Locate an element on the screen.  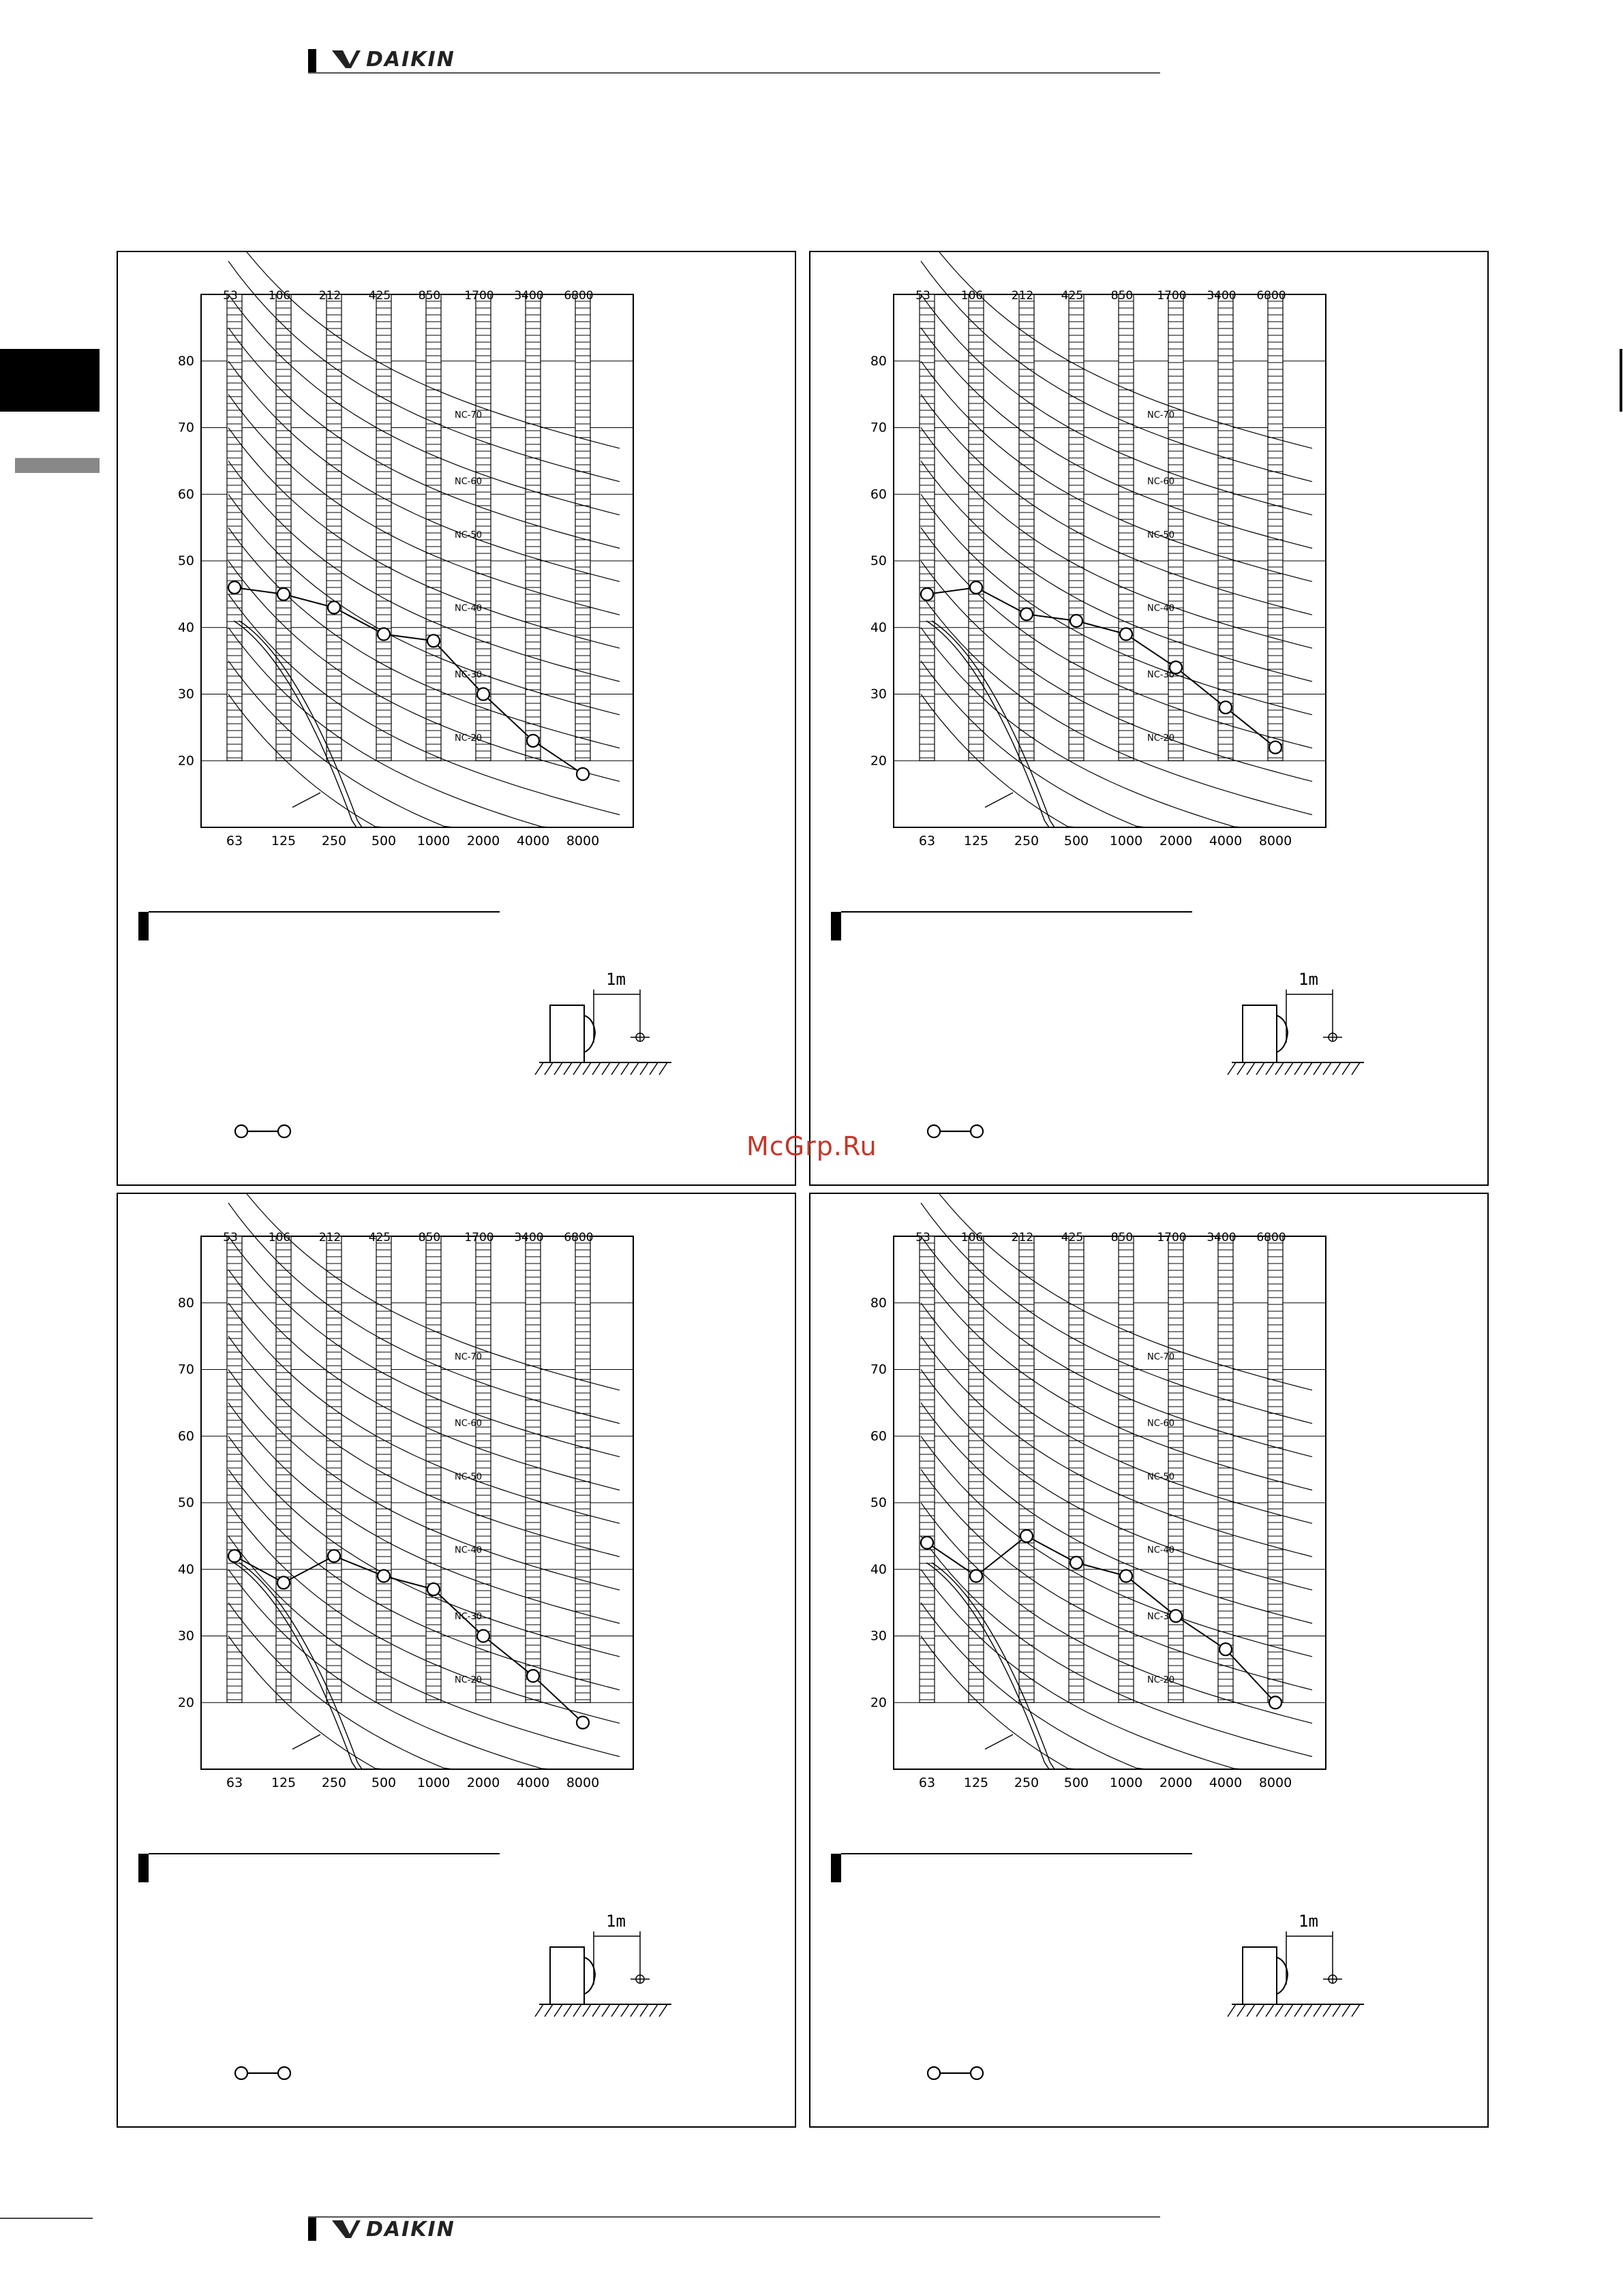
nc-label: NC-60 is located at coordinates (1160, 482).